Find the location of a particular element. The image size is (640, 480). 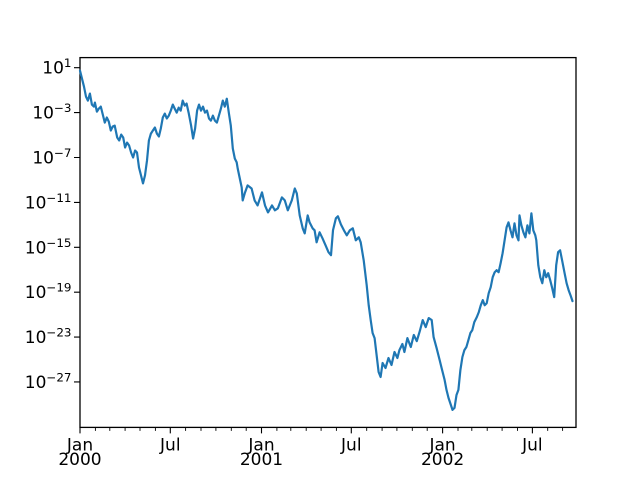

y-tick-label: 10⁻²³ is located at coordinates (48, 337).